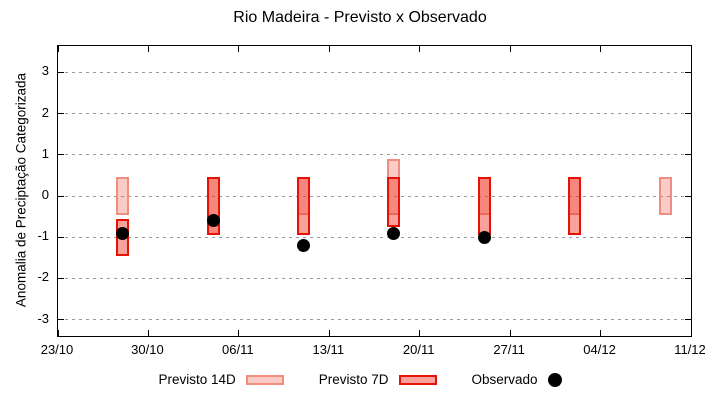 This screenshot has width=720, height=400. Describe the element at coordinates (690, 349) in the screenshot. I see `x-tick-label: 11/12` at that location.